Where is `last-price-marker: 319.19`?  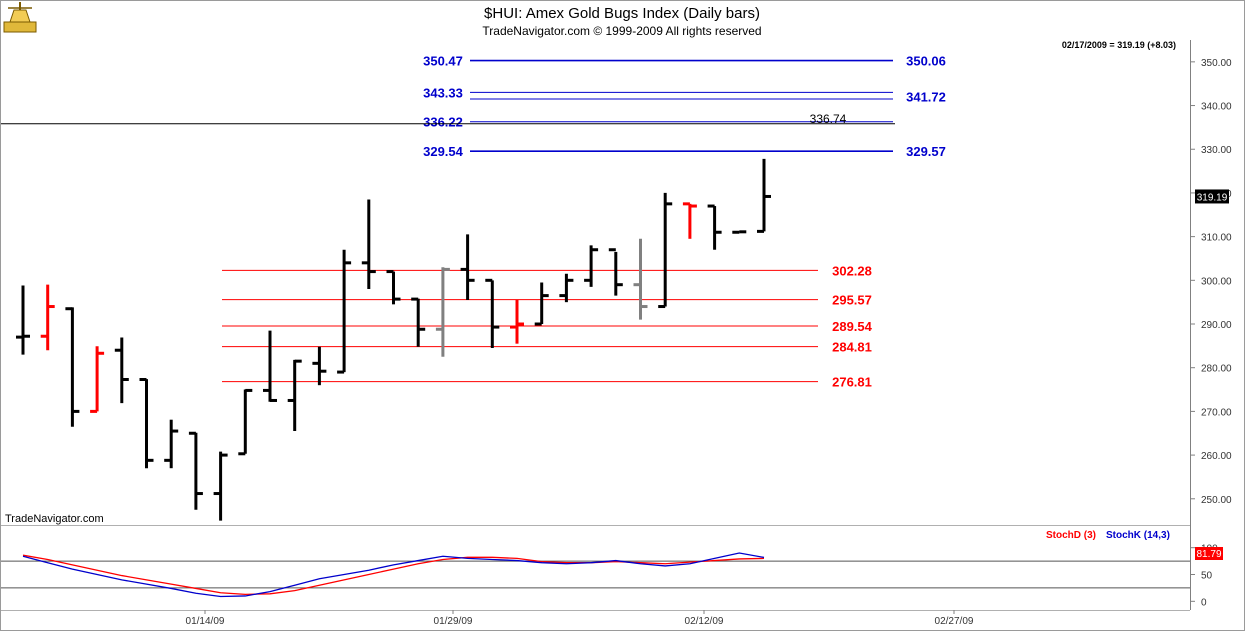 last-price-marker: 319.19 is located at coordinates (1212, 196).